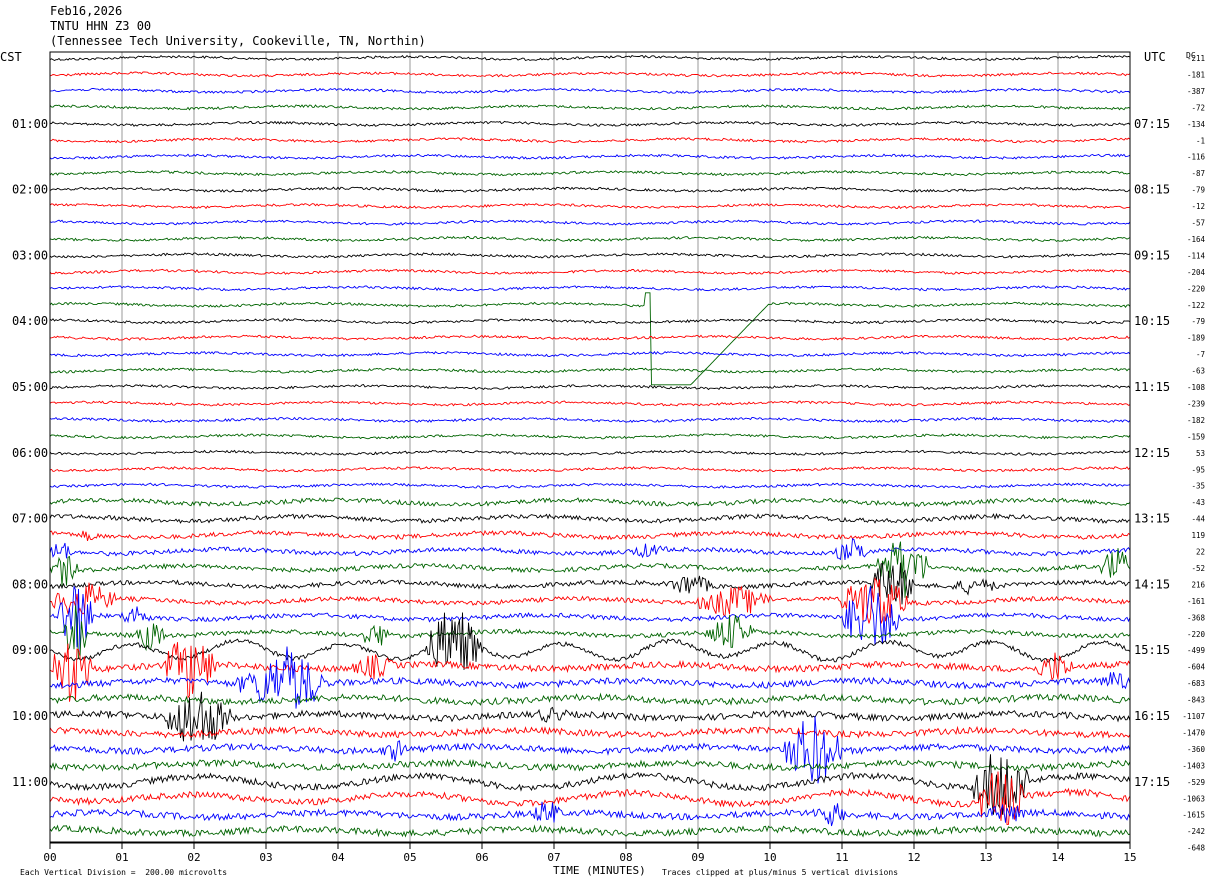 The height and width of the screenshot is (886, 1210). What do you see at coordinates (985, 857) in the screenshot?
I see `x-tick-label: 13` at bounding box center [985, 857].